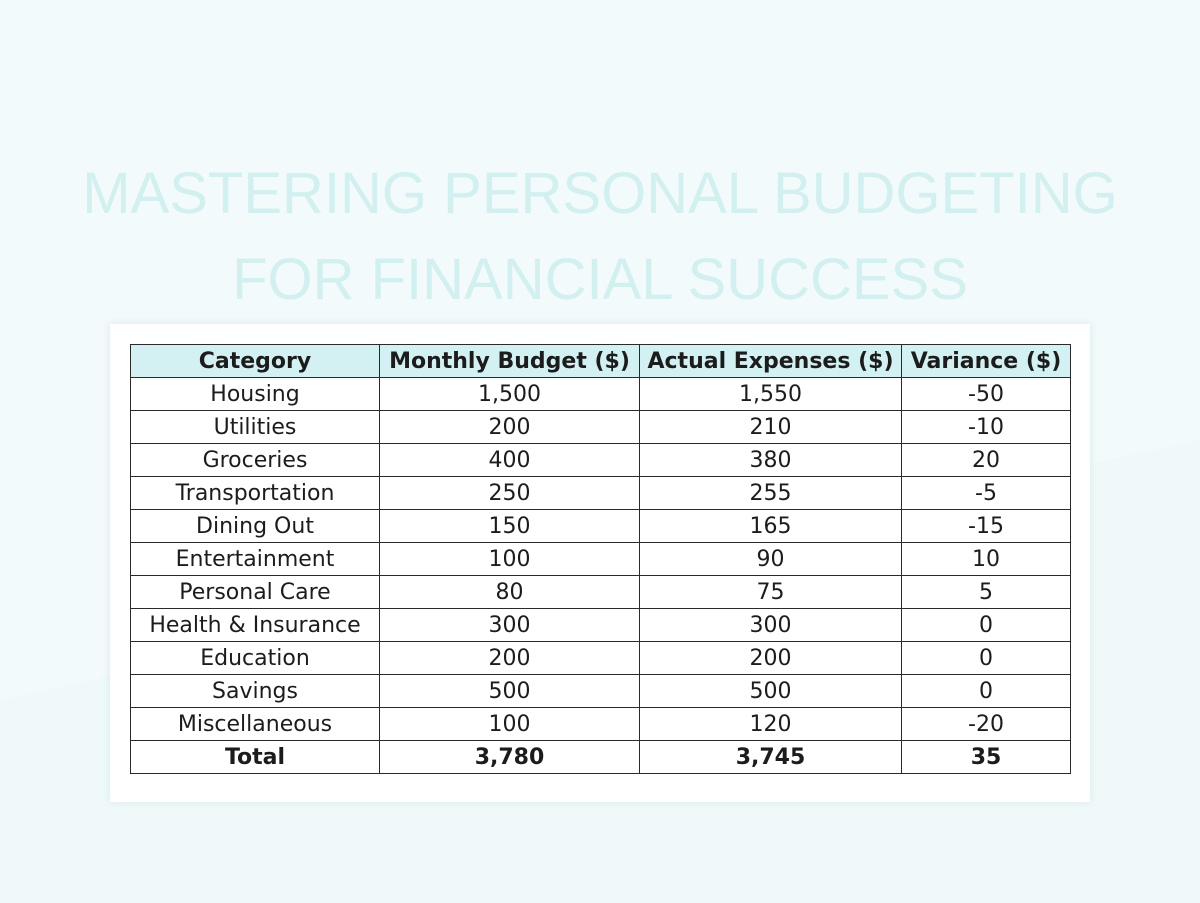  I want to click on category-cell: Dining Out, so click(255, 526).